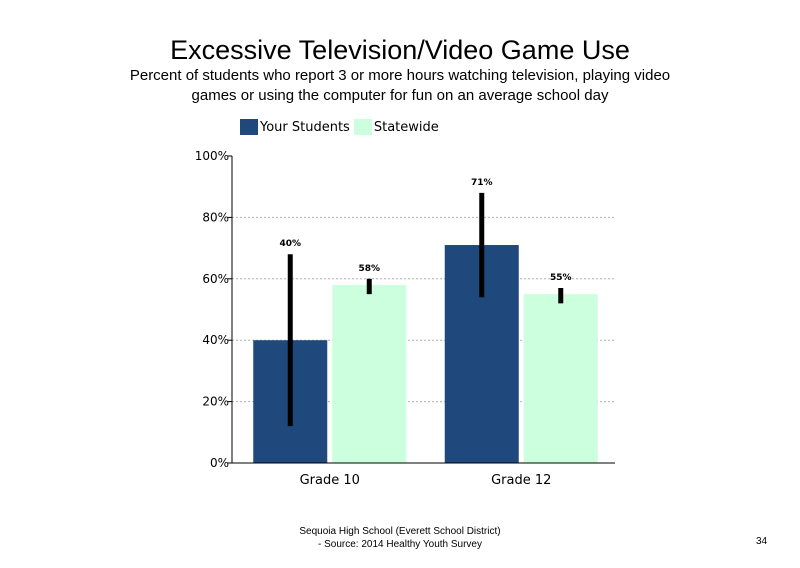 The height and width of the screenshot is (568, 800). What do you see at coordinates (330, 480) in the screenshot?
I see `x-tick-label: Grade 10` at bounding box center [330, 480].